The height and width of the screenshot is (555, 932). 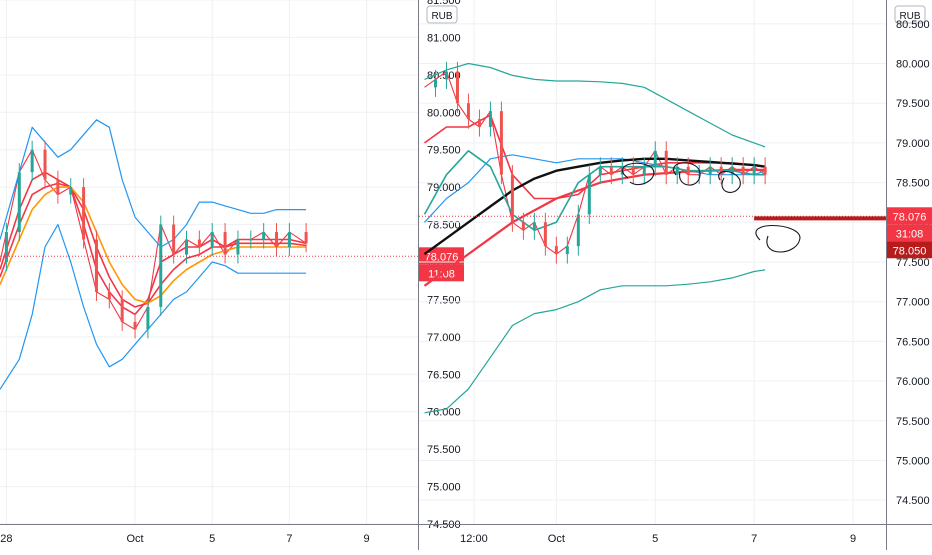 I want to click on x-tick-label: 5, so click(x=655, y=539).